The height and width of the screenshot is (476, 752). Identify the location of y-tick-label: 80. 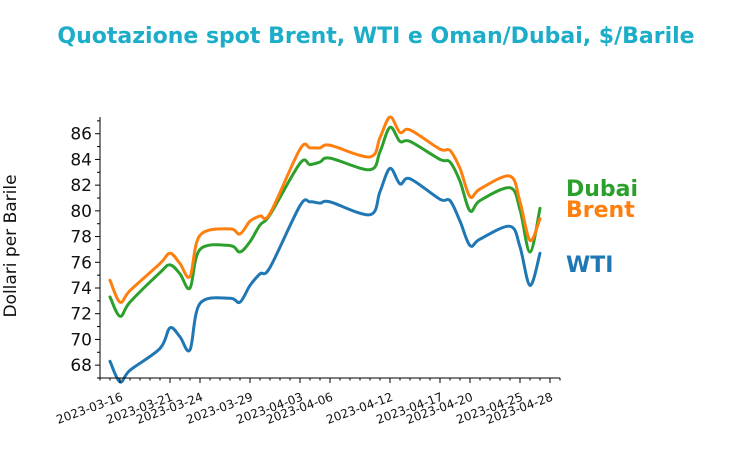
(81, 212).